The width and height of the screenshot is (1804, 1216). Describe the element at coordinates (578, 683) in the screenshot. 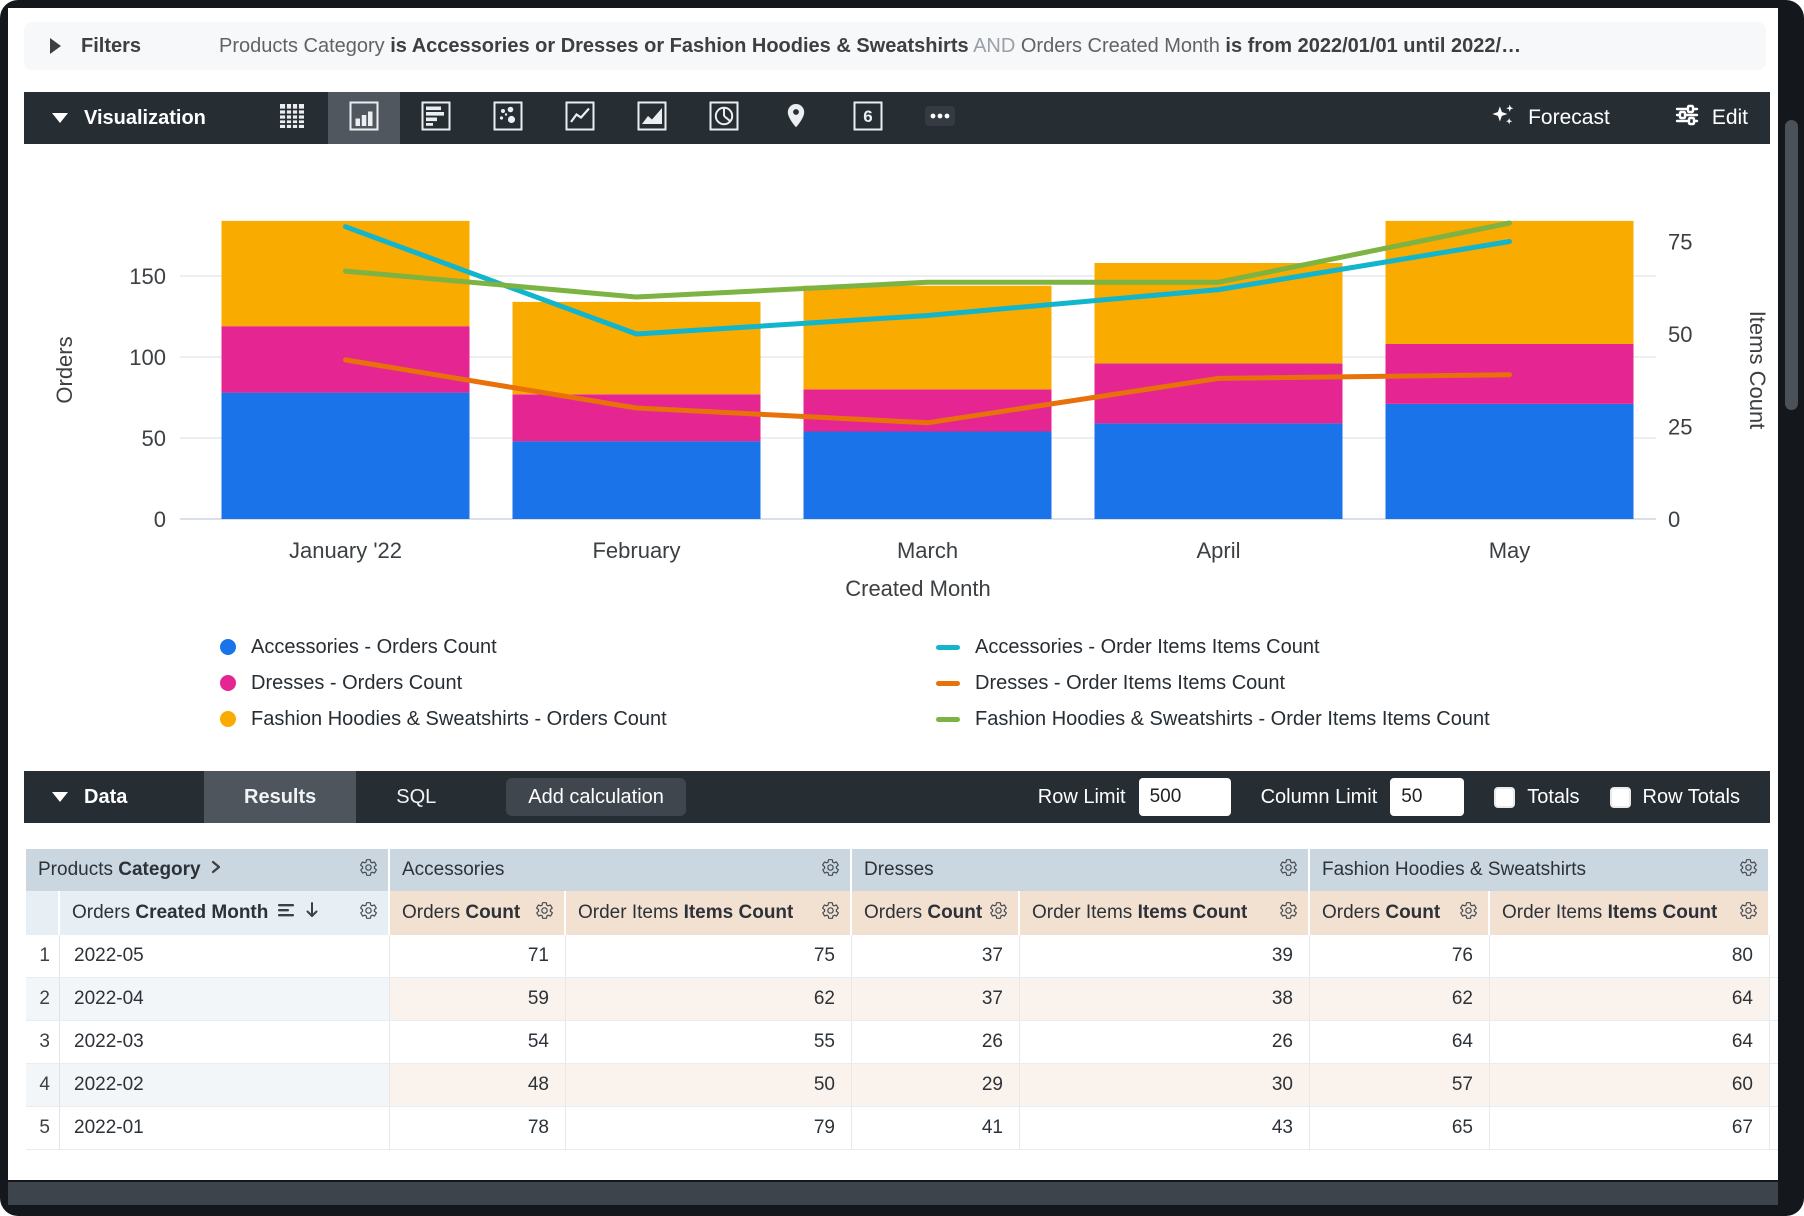

I see `legend-item: Dresses - Orders Count` at that location.